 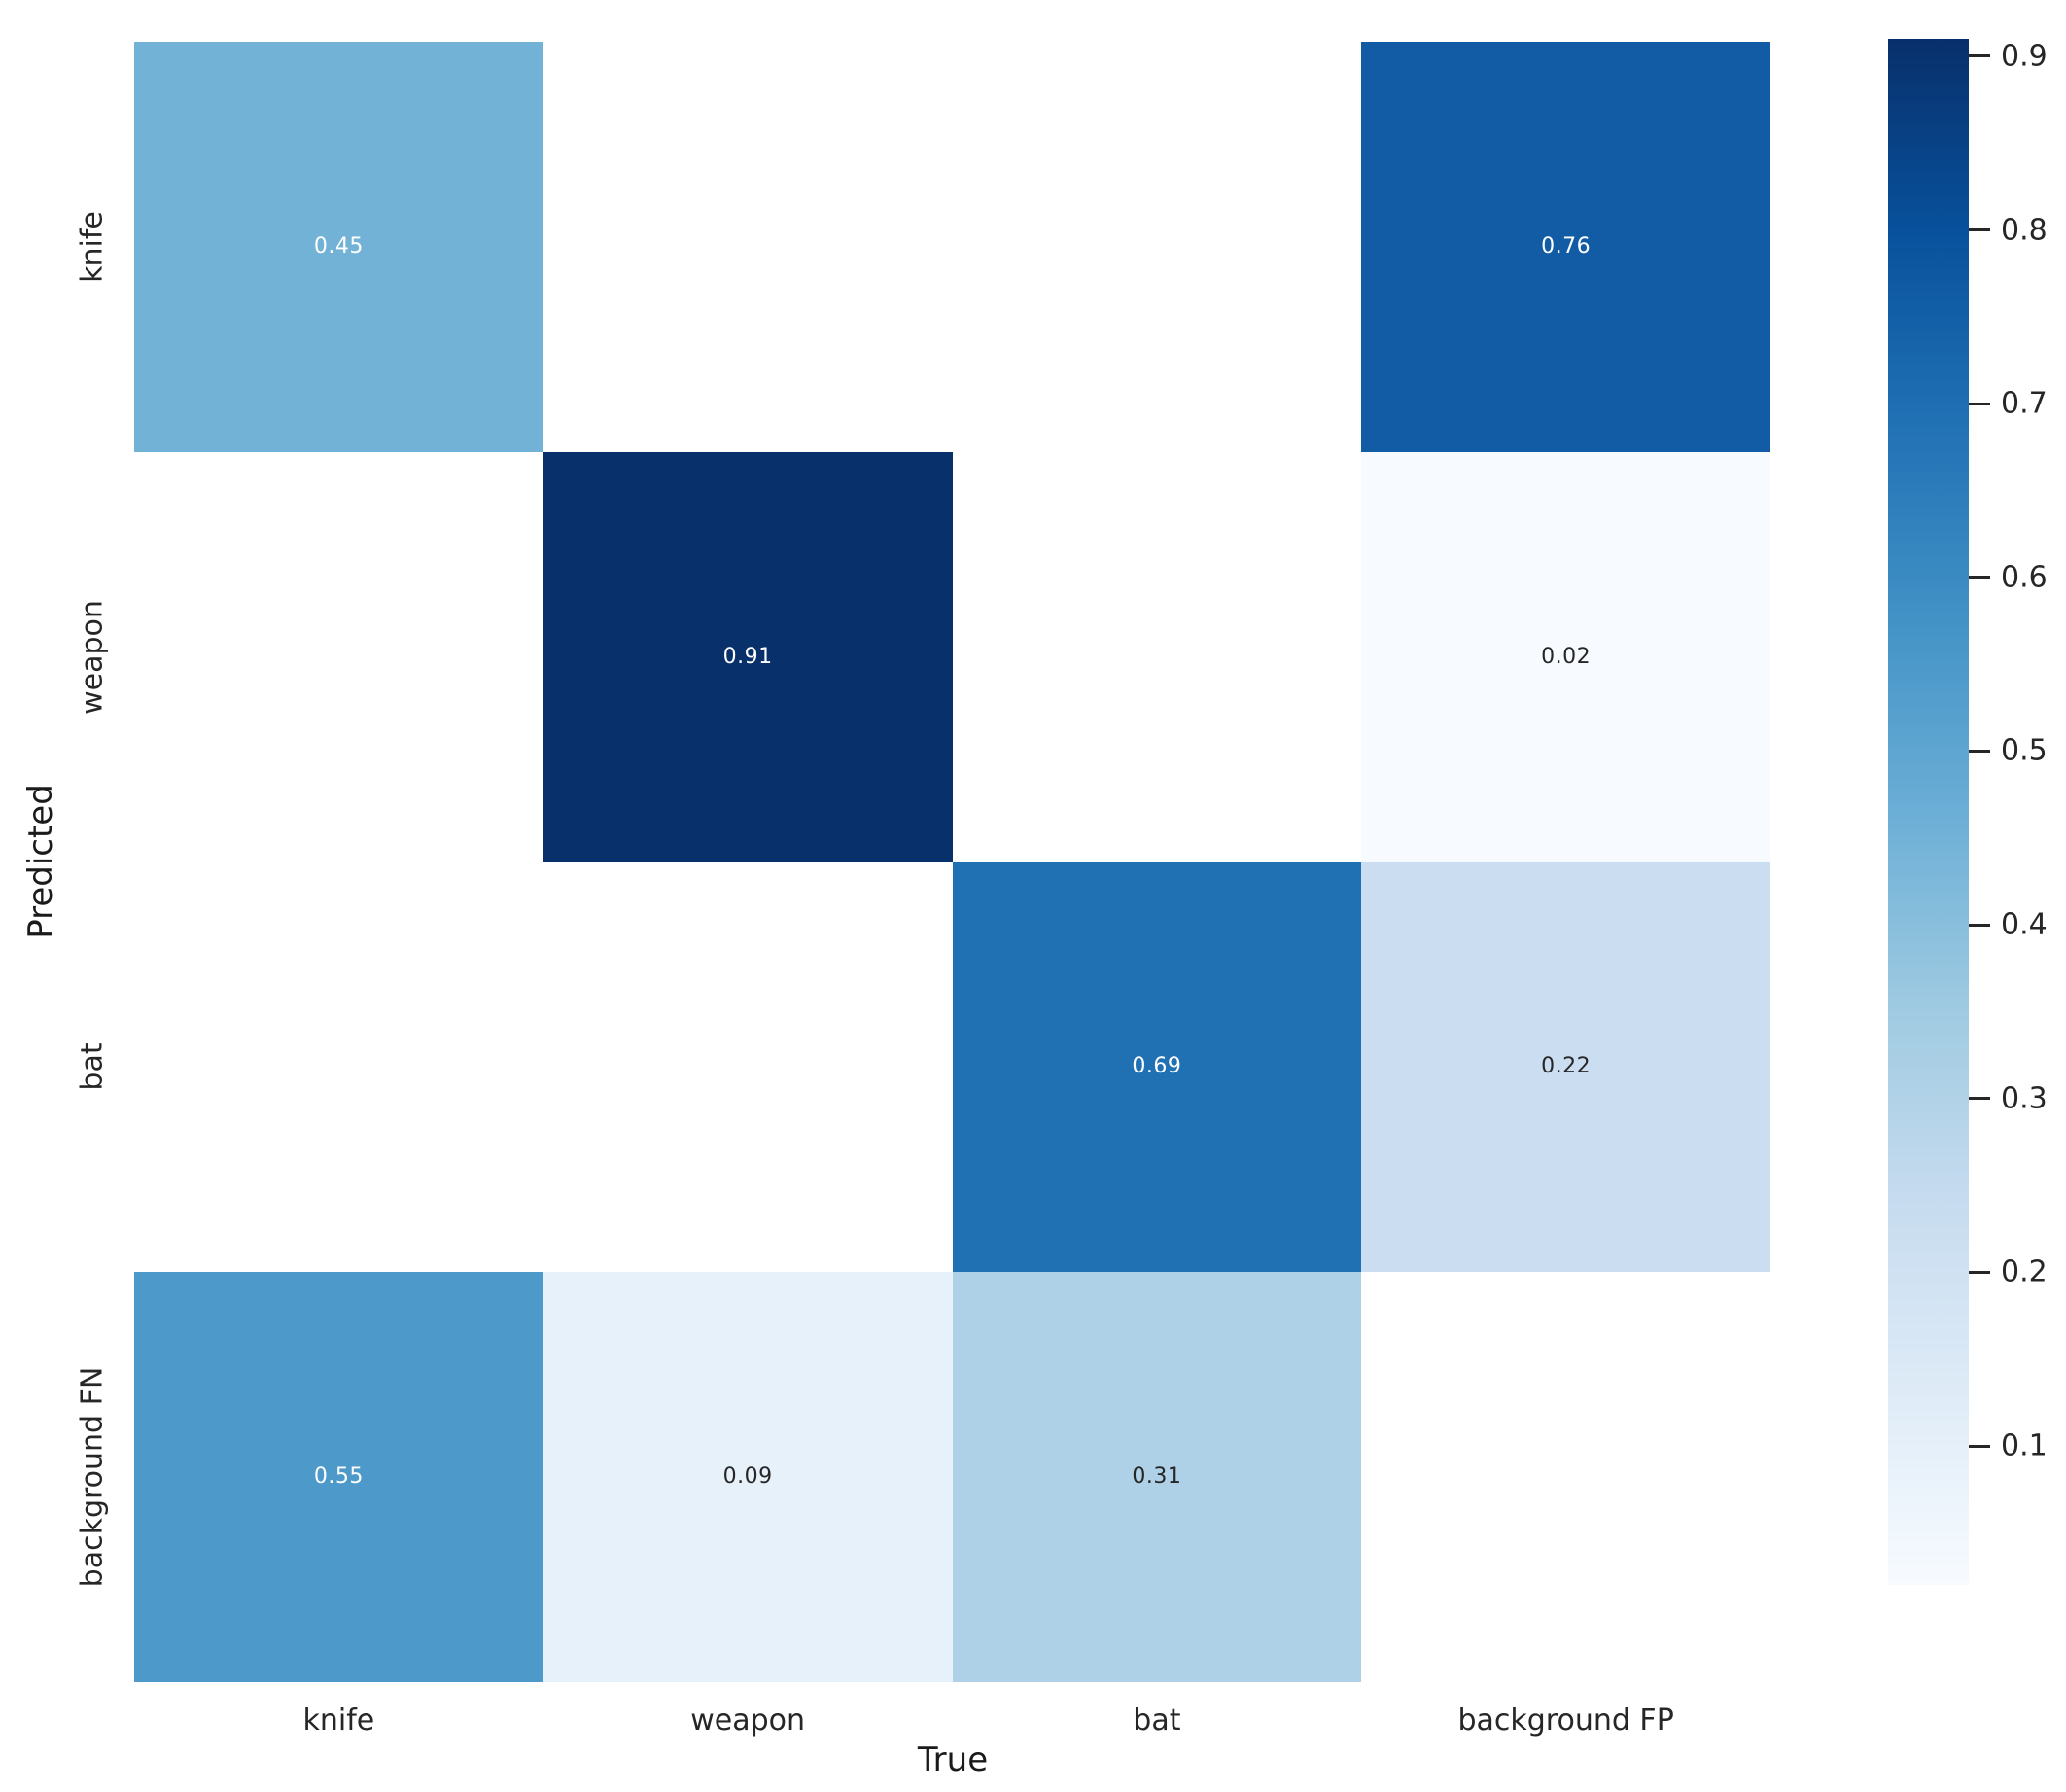 I want to click on x-axis-title: True, so click(x=953, y=1759).